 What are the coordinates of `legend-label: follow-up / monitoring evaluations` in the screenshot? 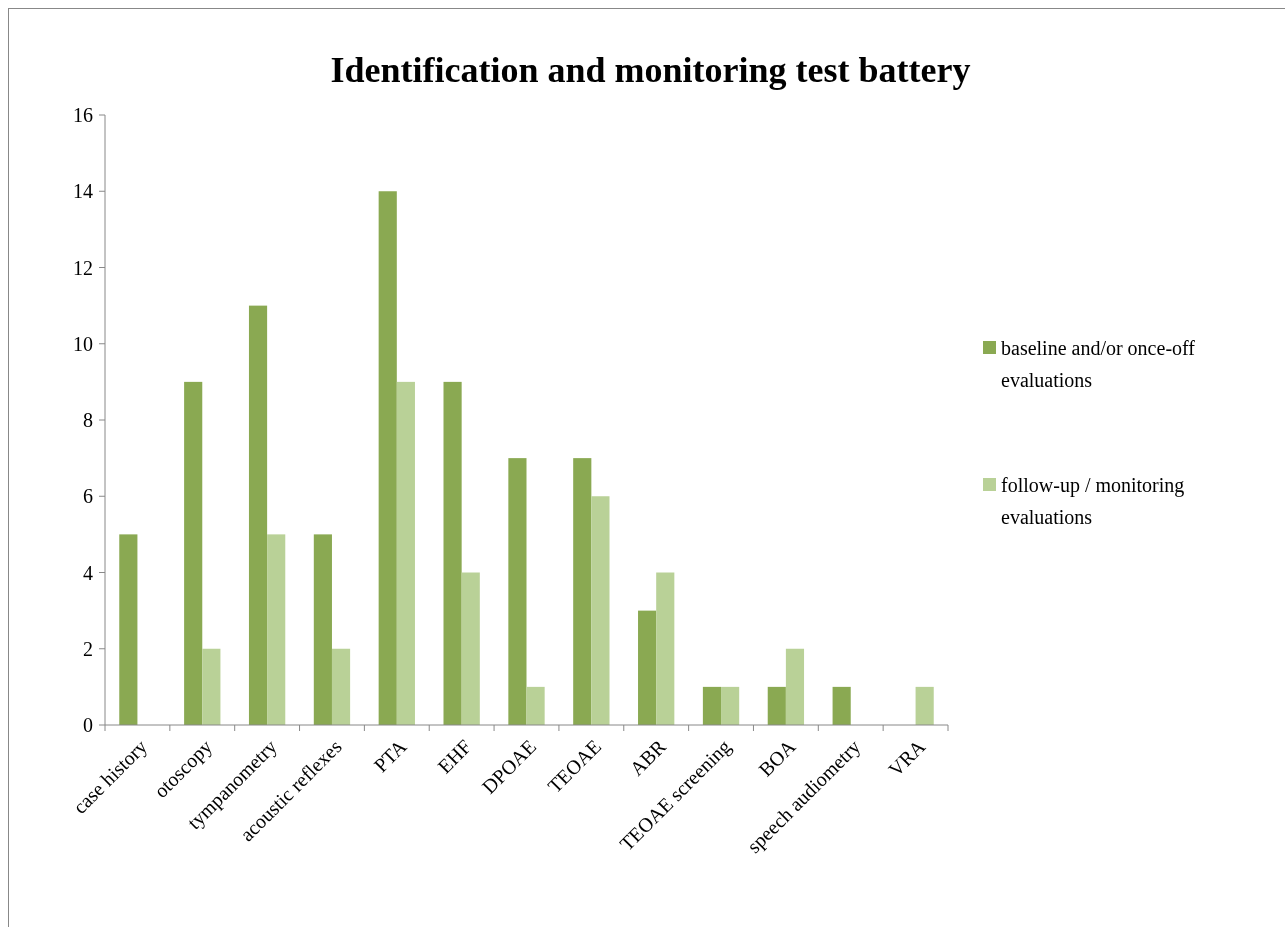 It's located at (1093, 501).